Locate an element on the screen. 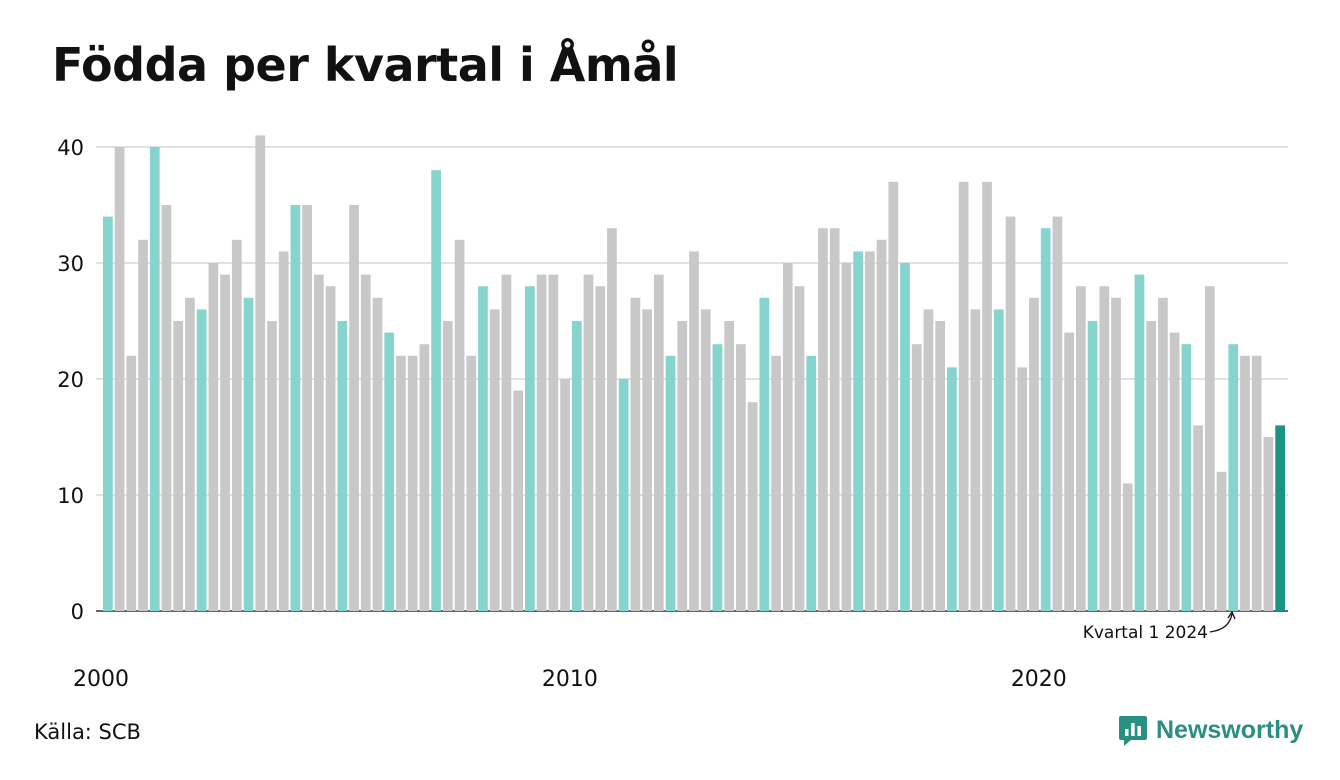  y-tick-label: 40 is located at coordinates (70, 148).